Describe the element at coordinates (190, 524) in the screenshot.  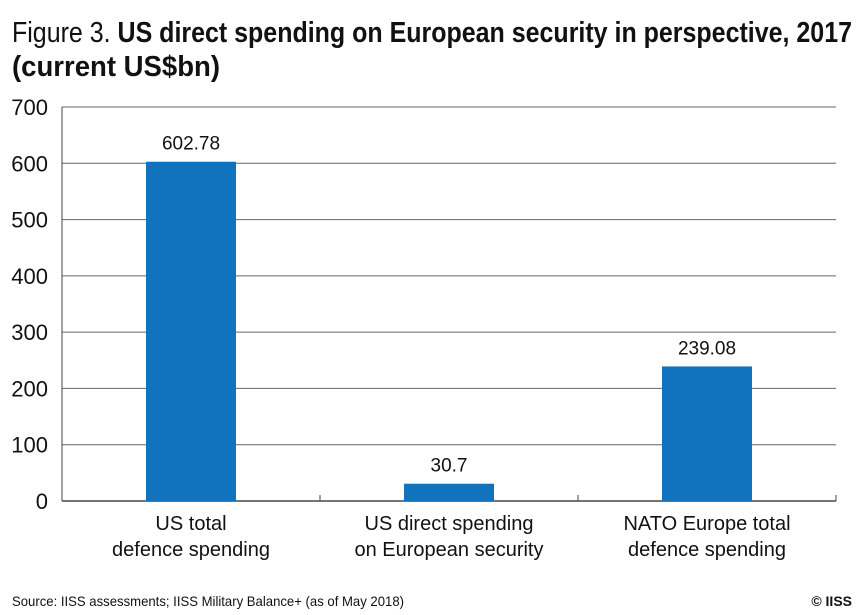
I see `x-category-label: US total` at that location.